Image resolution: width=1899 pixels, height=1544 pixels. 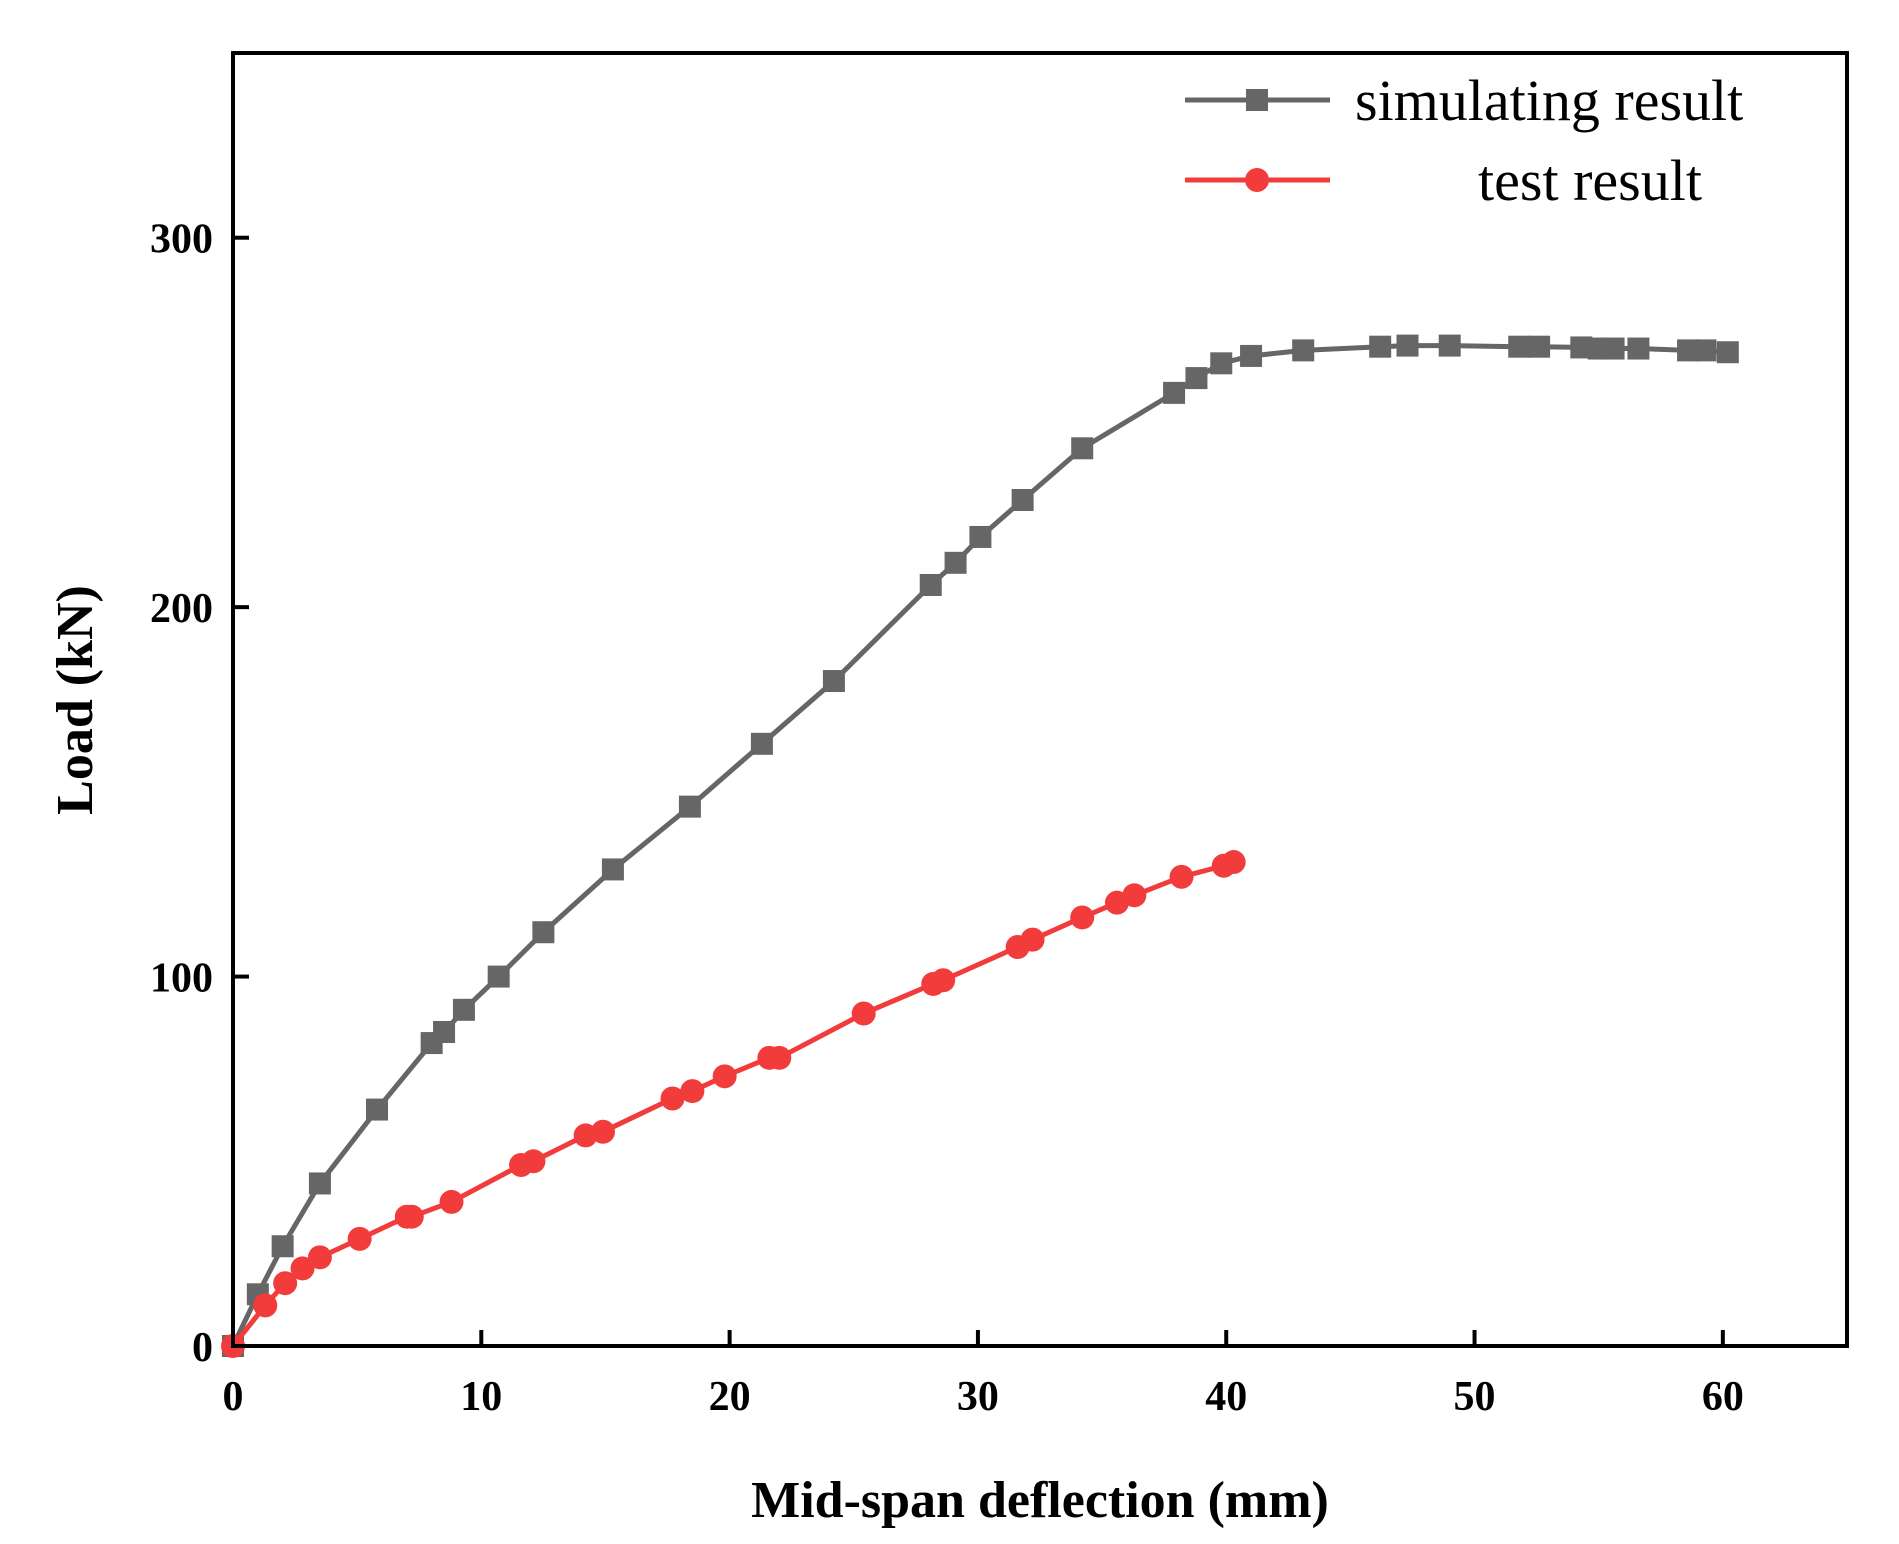 I want to click on x-tick-label: 10, so click(x=481, y=1397).